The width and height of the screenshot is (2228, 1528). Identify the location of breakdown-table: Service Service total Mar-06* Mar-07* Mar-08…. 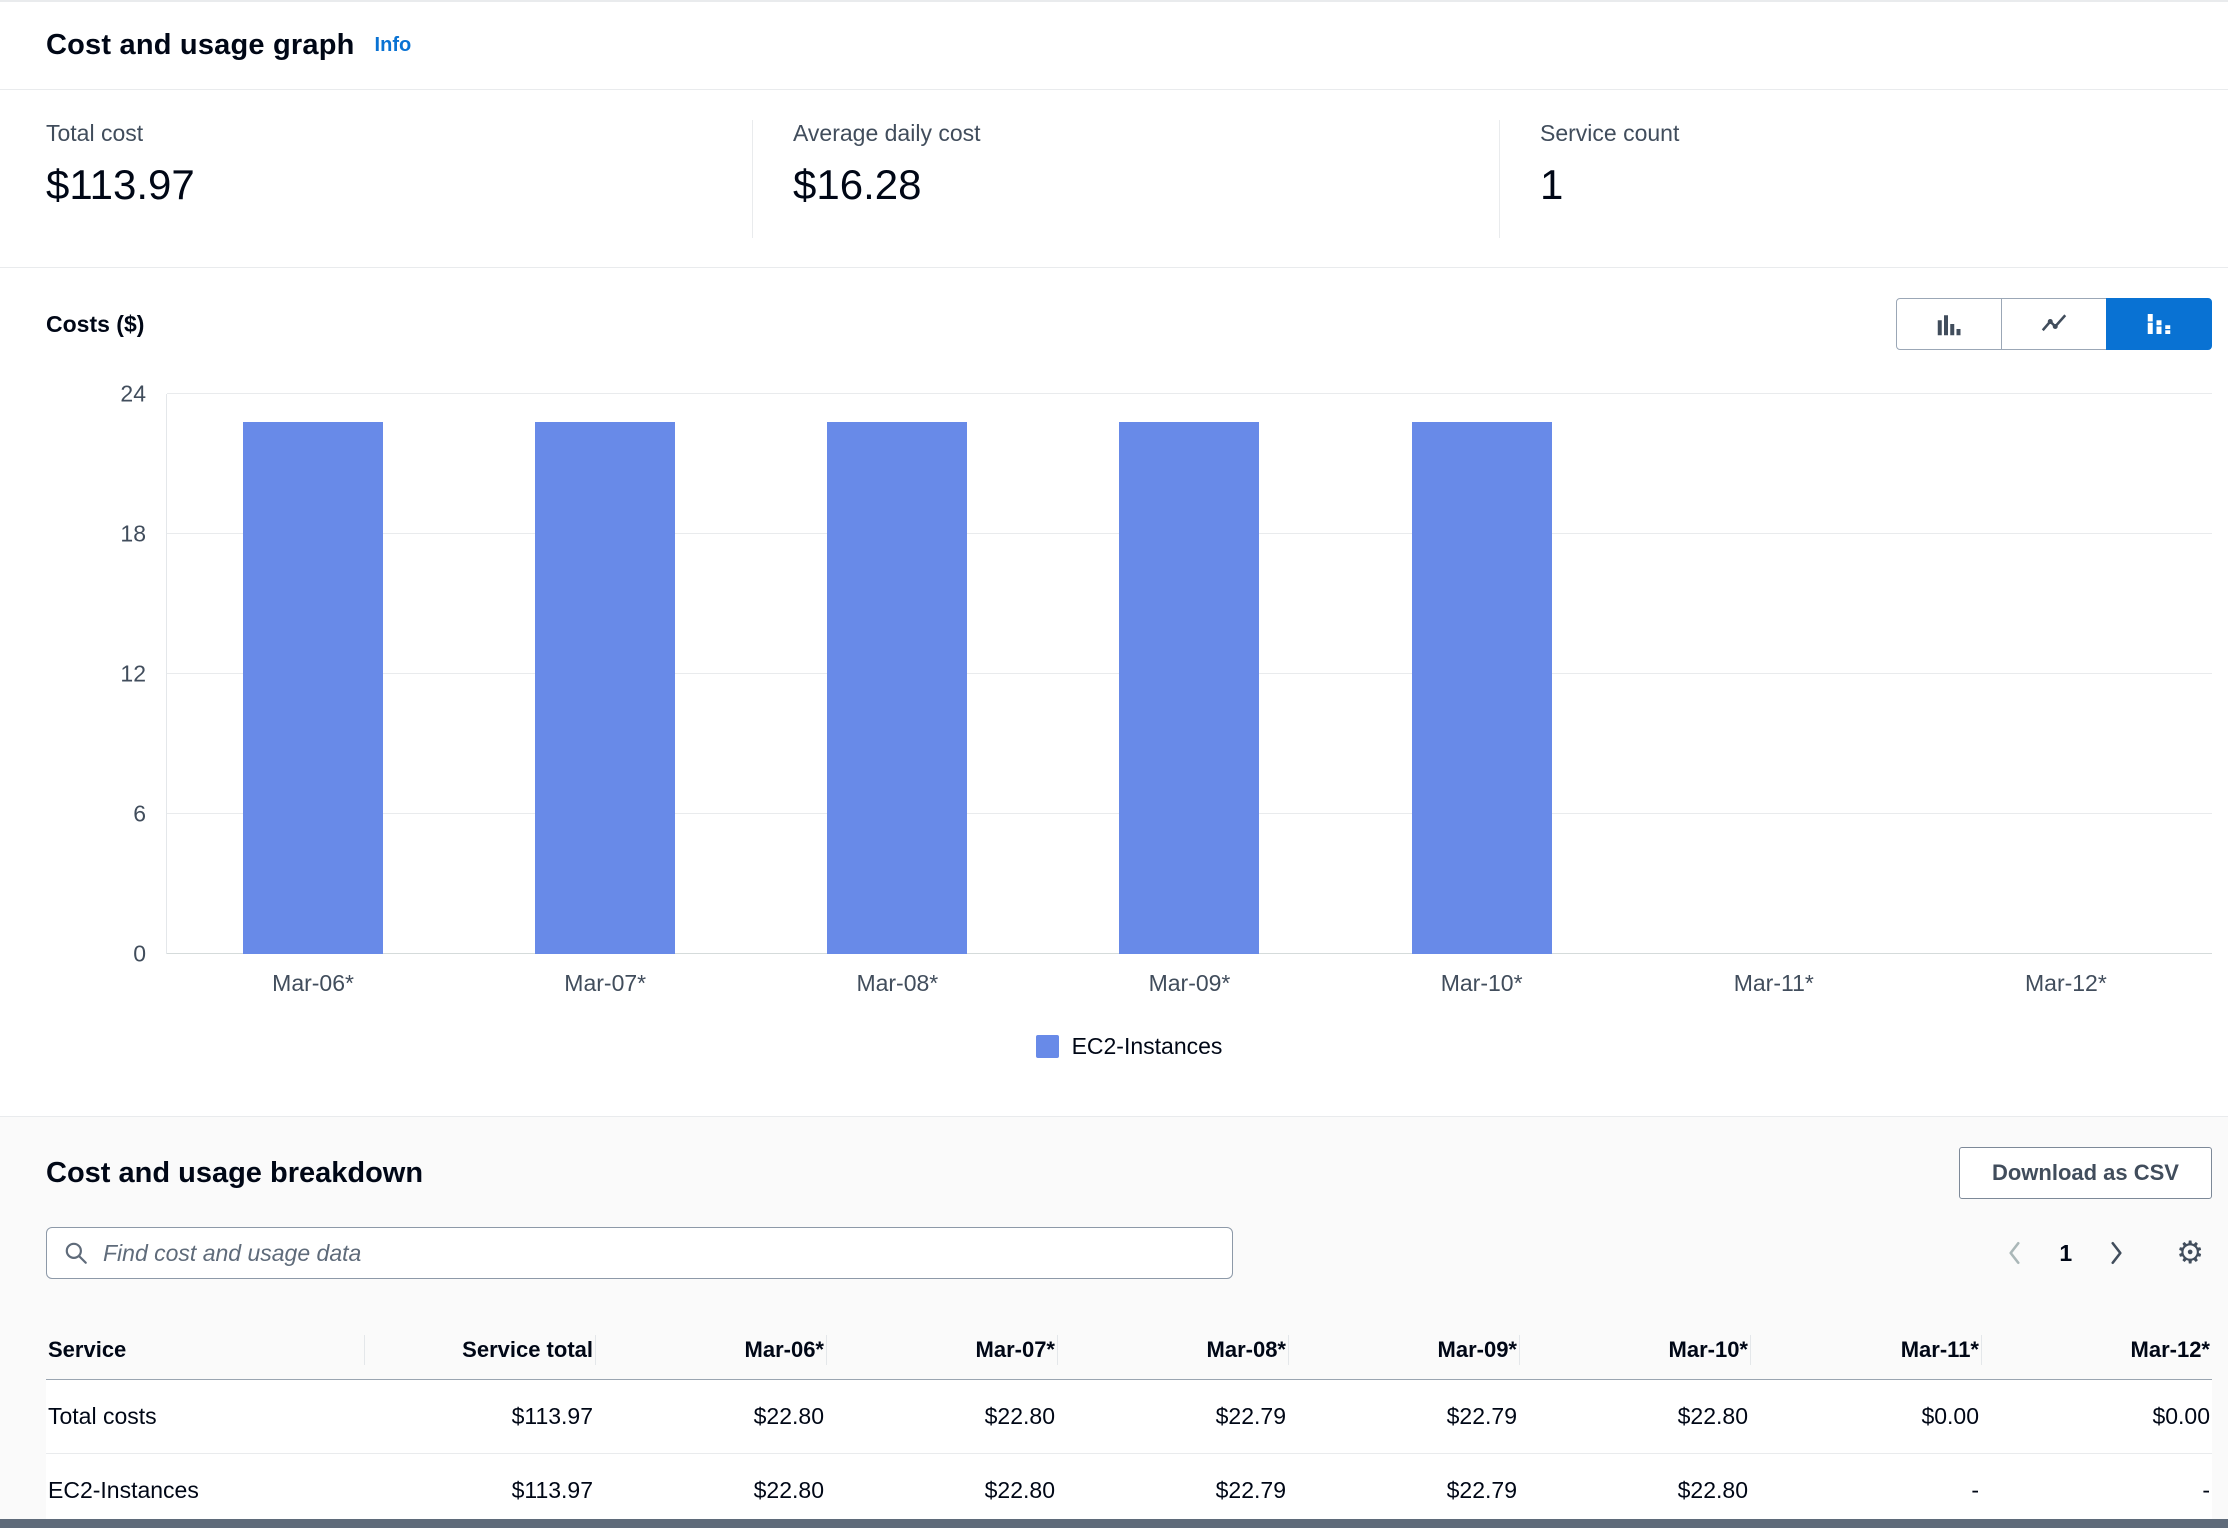
(1129, 1425).